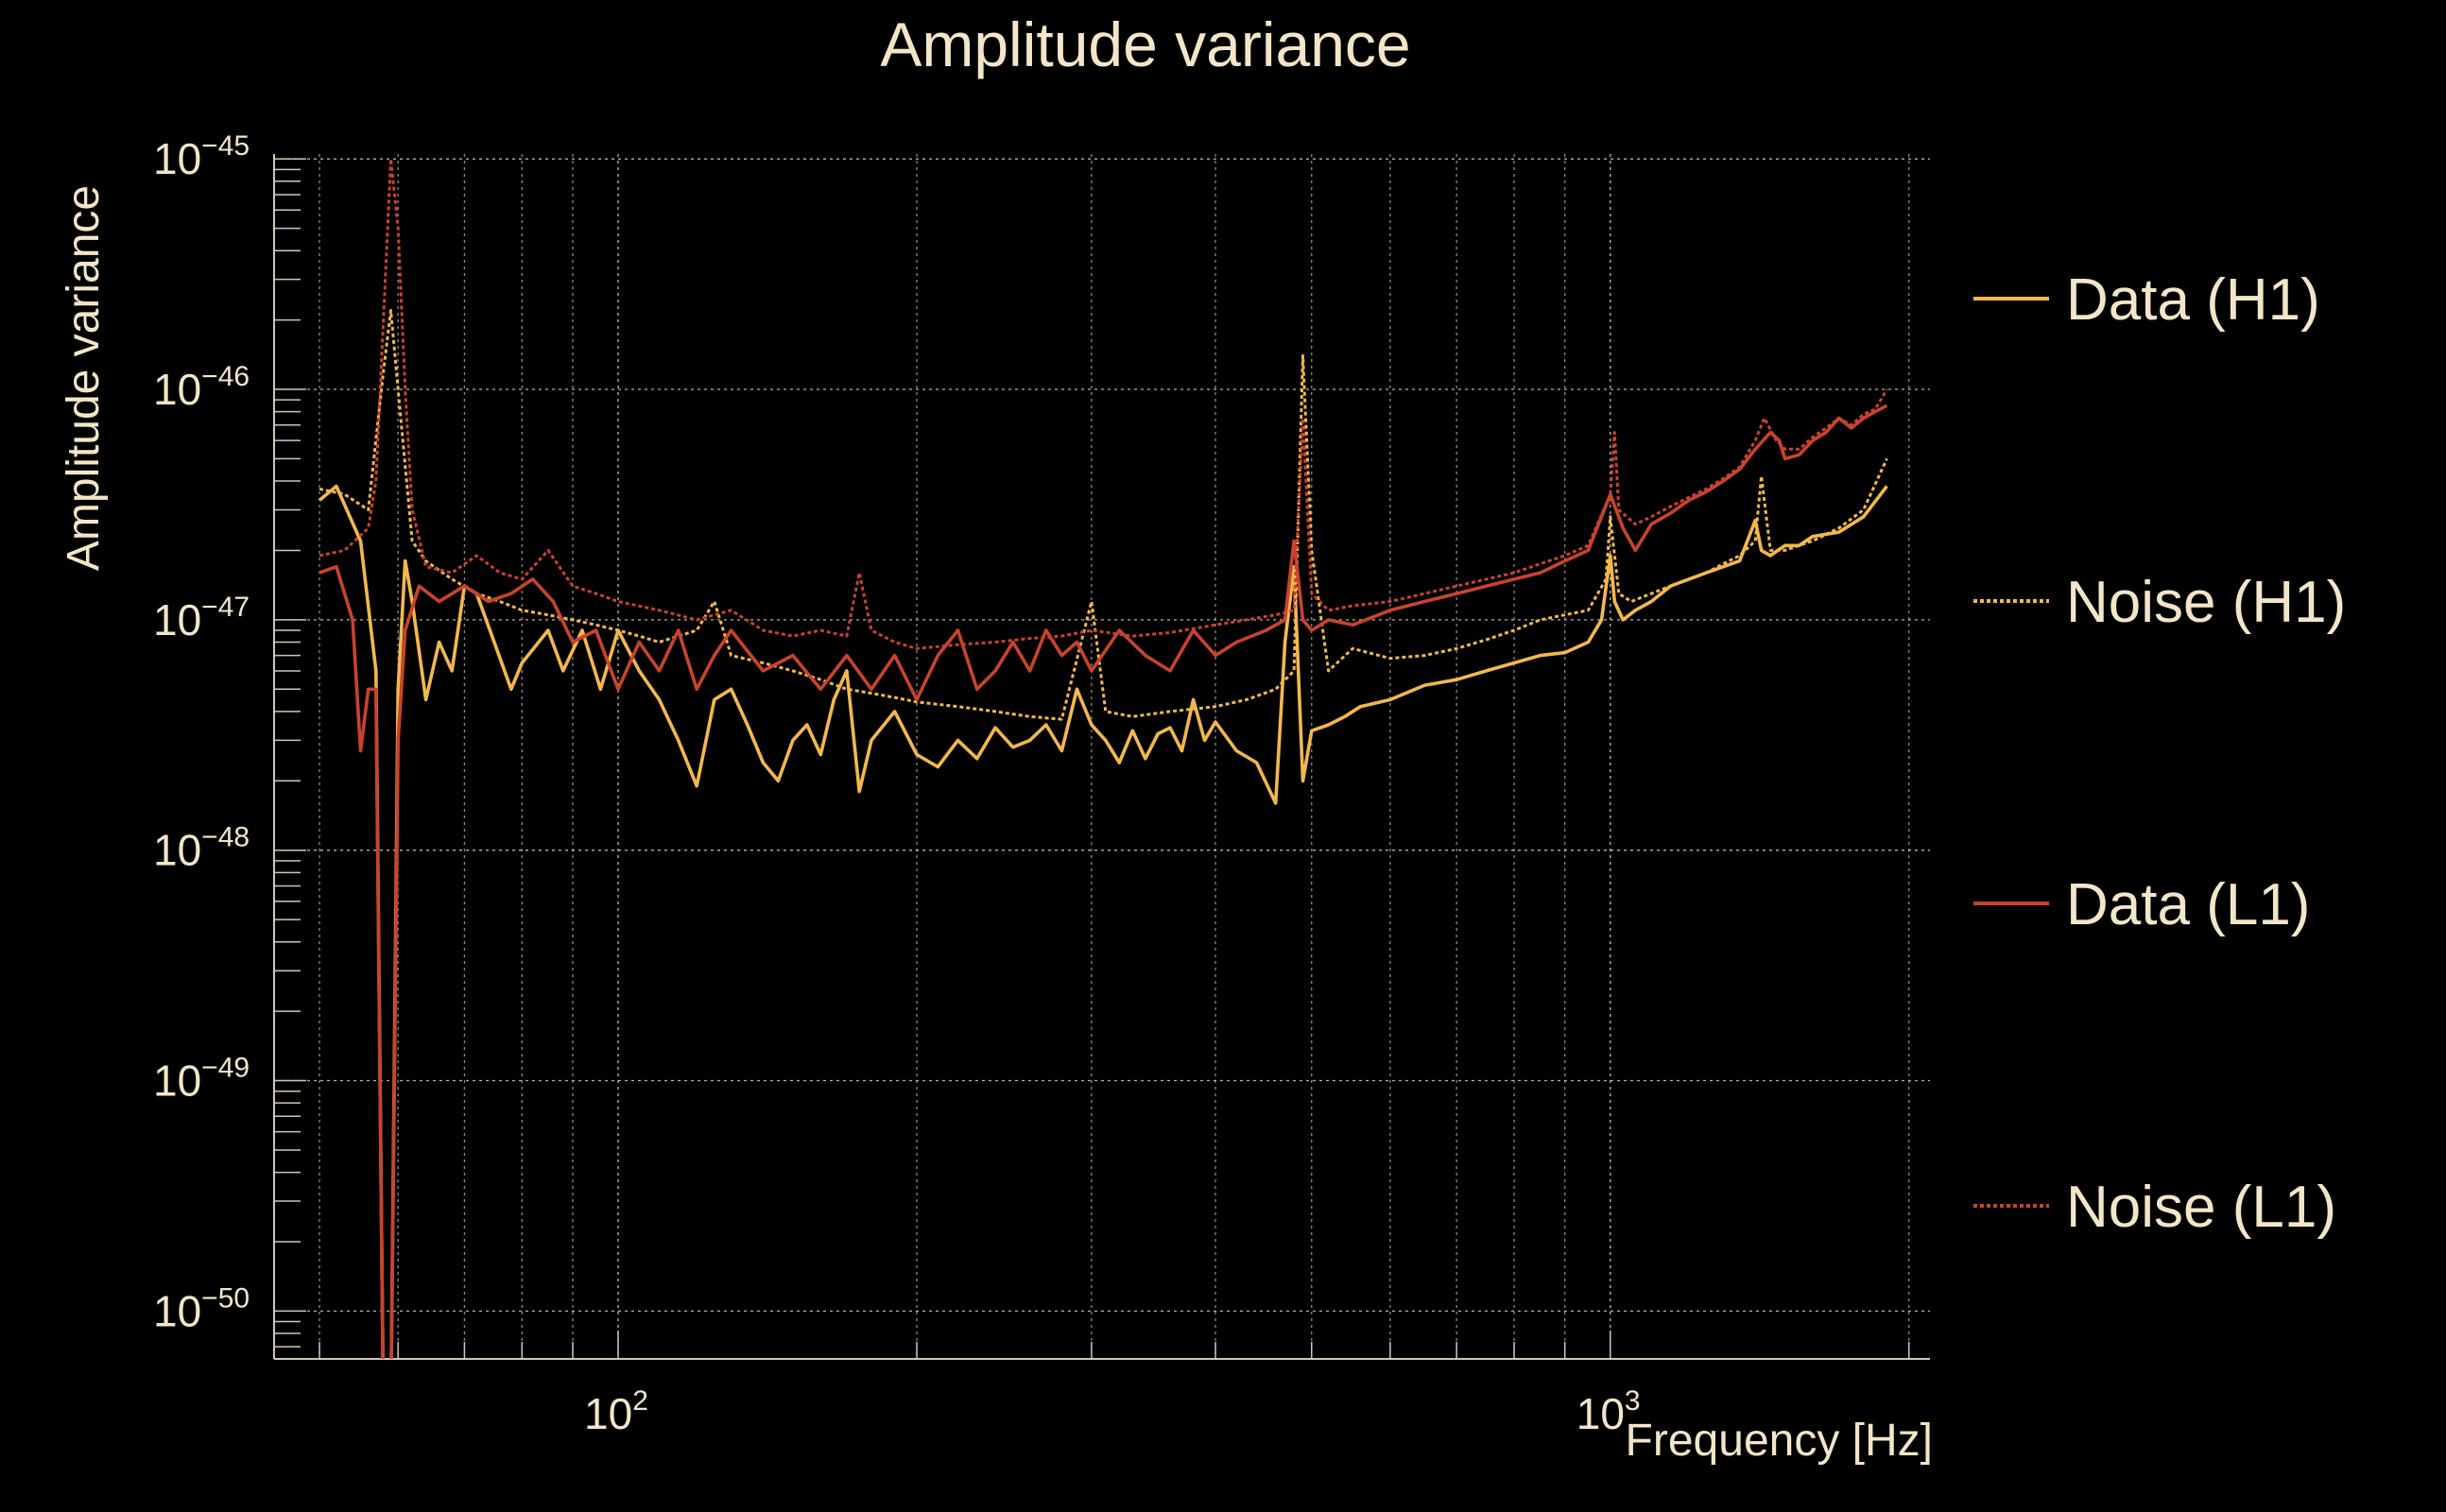  Describe the element at coordinates (84, 378) in the screenshot. I see `y-axis-label: Amplitude variance` at that location.